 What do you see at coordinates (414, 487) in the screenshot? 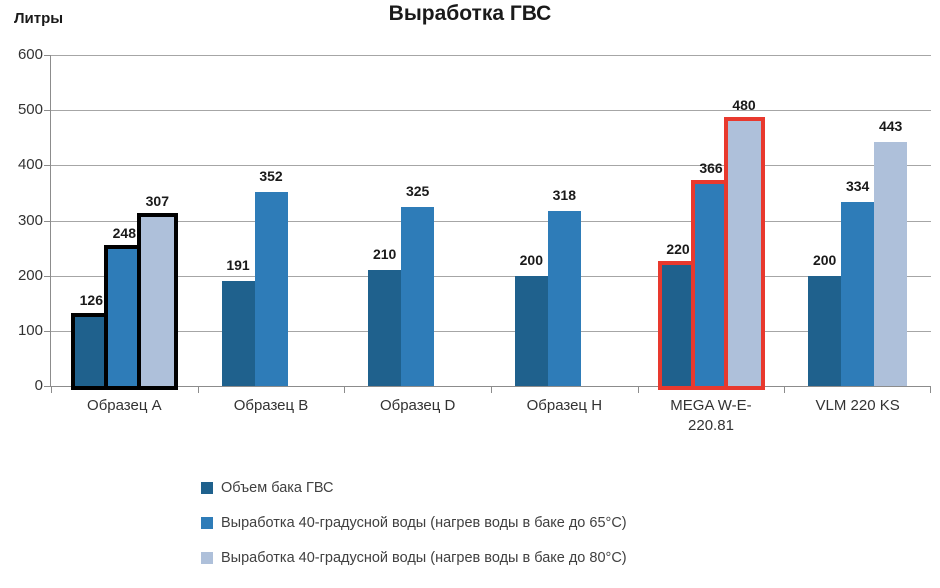
I see `legend-item: Объем бака ГВС` at bounding box center [414, 487].